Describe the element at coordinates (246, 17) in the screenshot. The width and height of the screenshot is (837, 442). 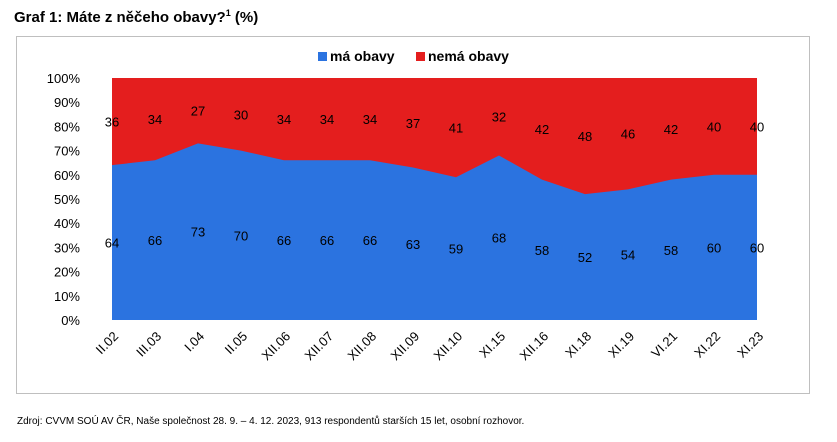
I see `unit-label: (%)` at that location.